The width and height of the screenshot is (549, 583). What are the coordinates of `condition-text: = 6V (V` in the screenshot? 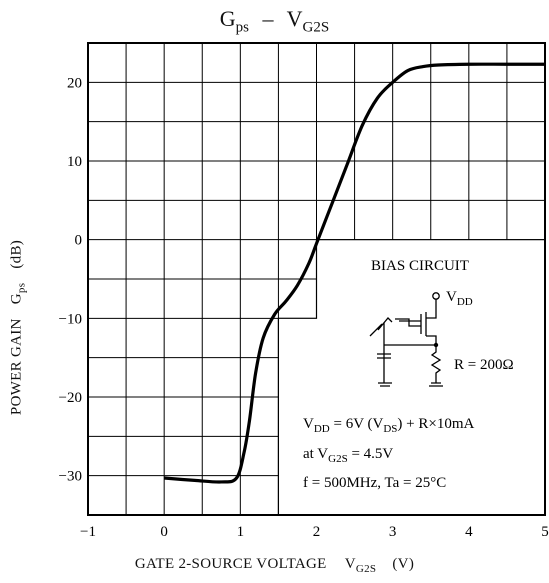 It's located at (357, 424).